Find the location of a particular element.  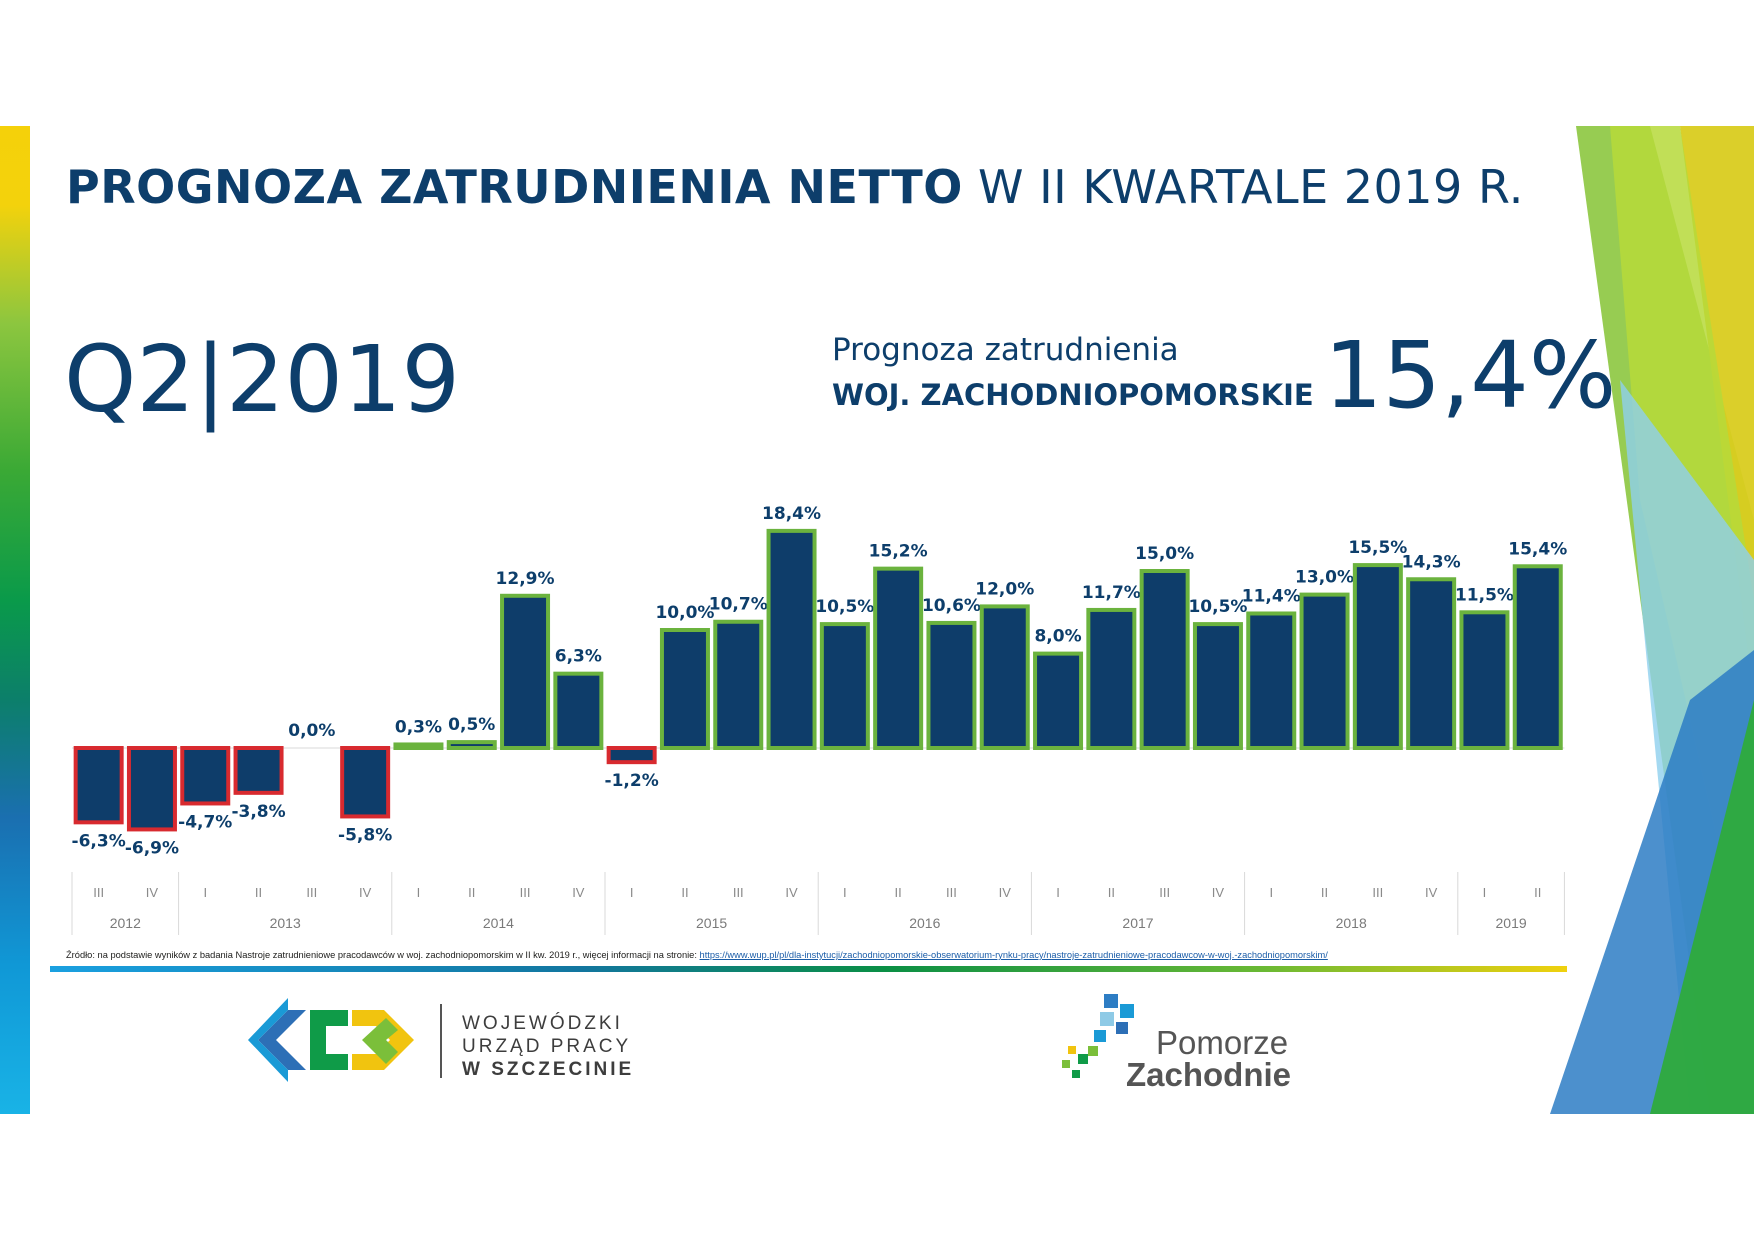

year-label: 2012 is located at coordinates (125, 923).